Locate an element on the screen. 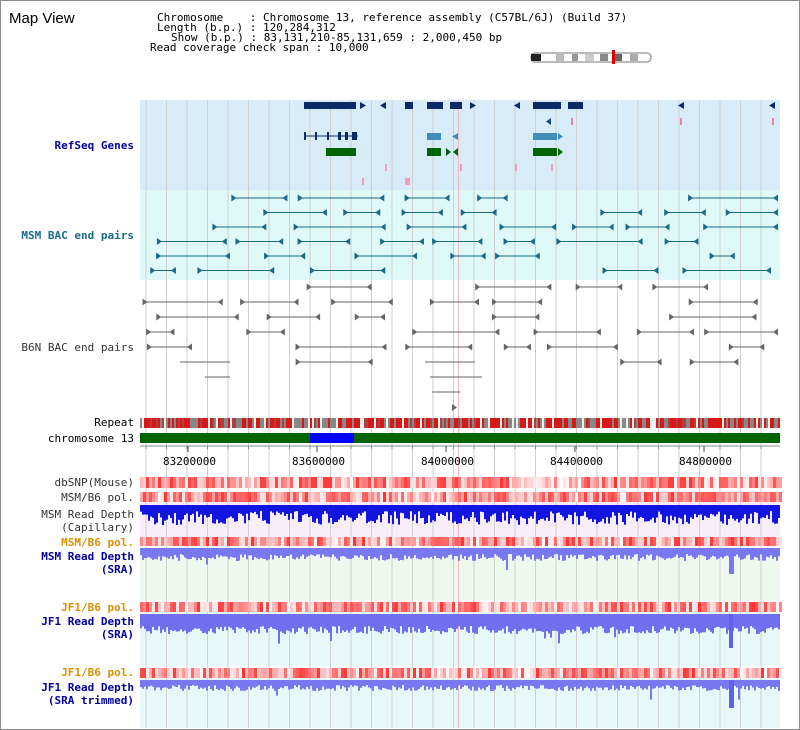 This screenshot has height=730, width=800. label-b6n-bac: B6N BAC end pairs is located at coordinates (77, 347).